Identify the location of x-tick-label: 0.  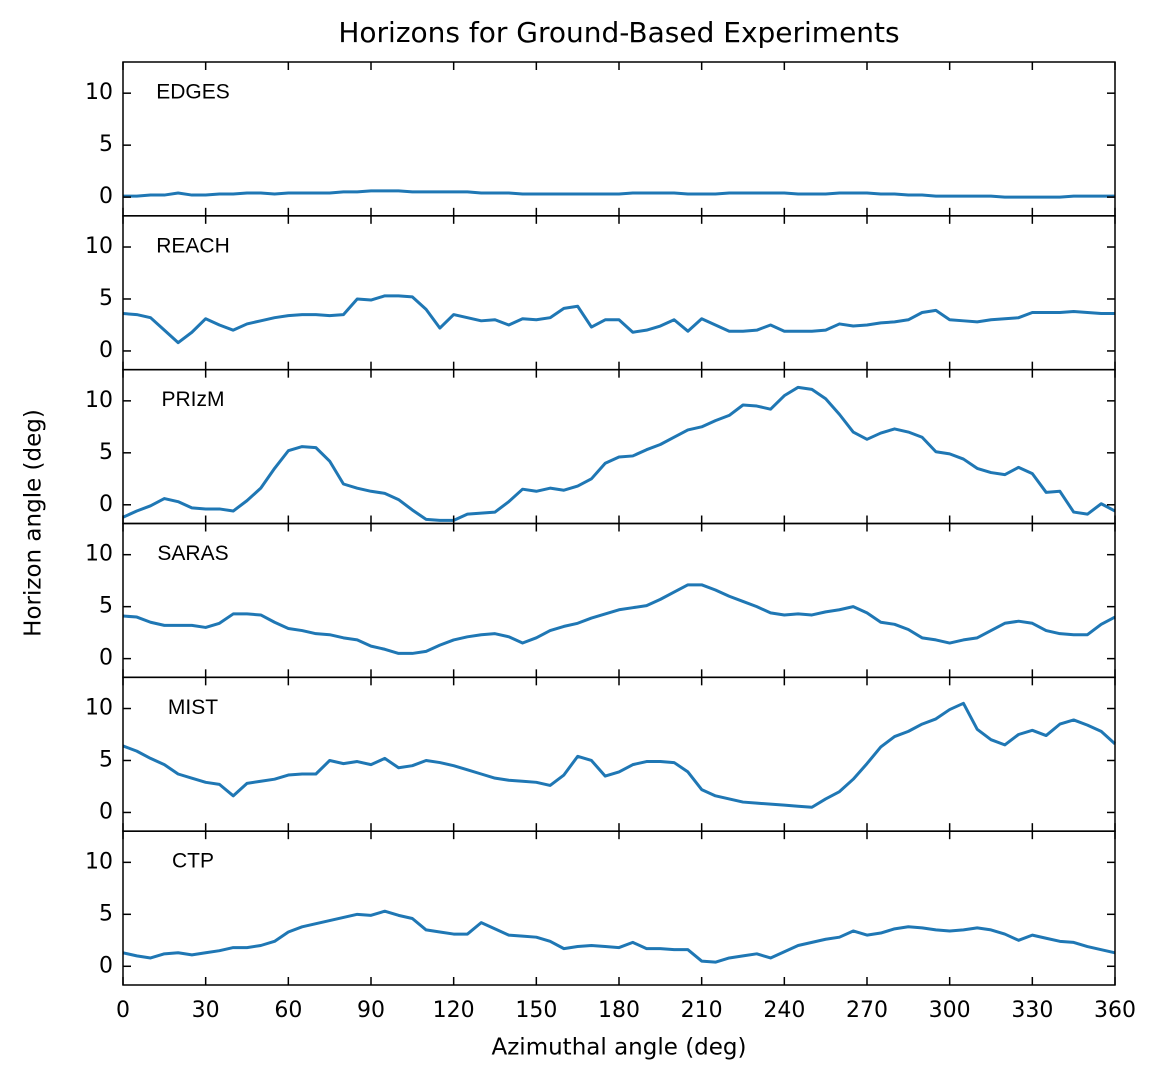
(123, 1010).